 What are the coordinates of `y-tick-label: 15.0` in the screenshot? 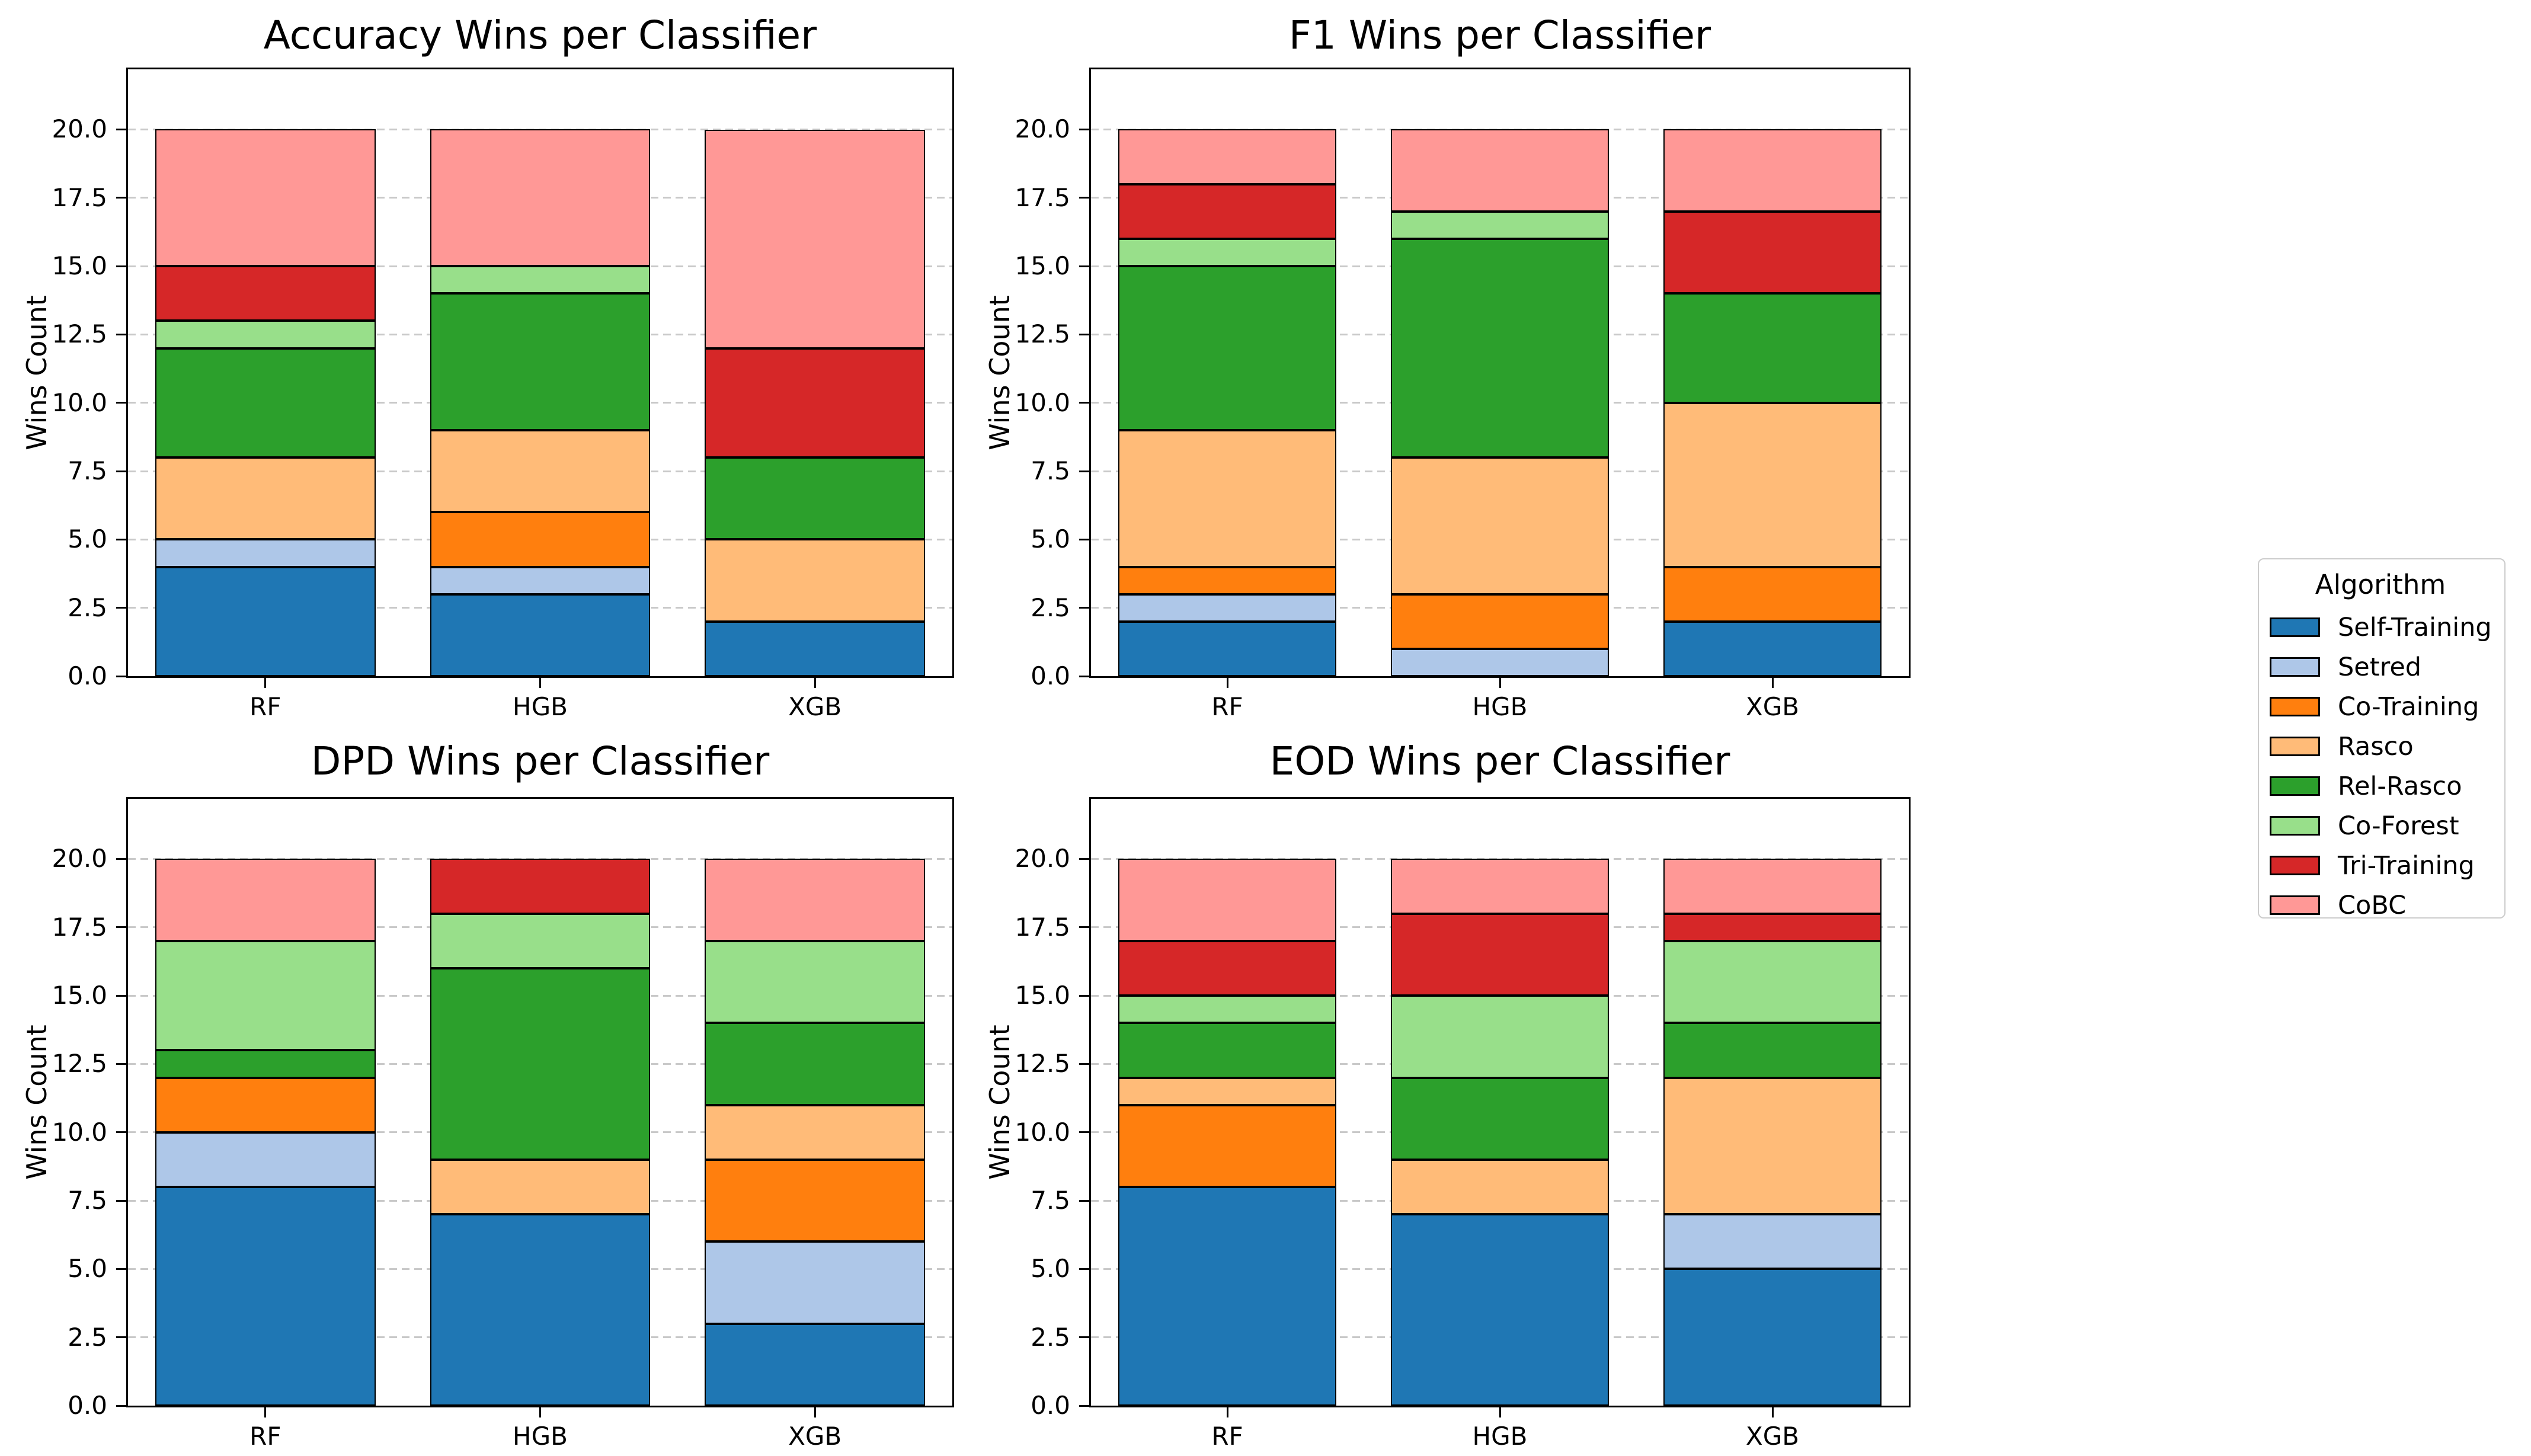 It's located at (79, 266).